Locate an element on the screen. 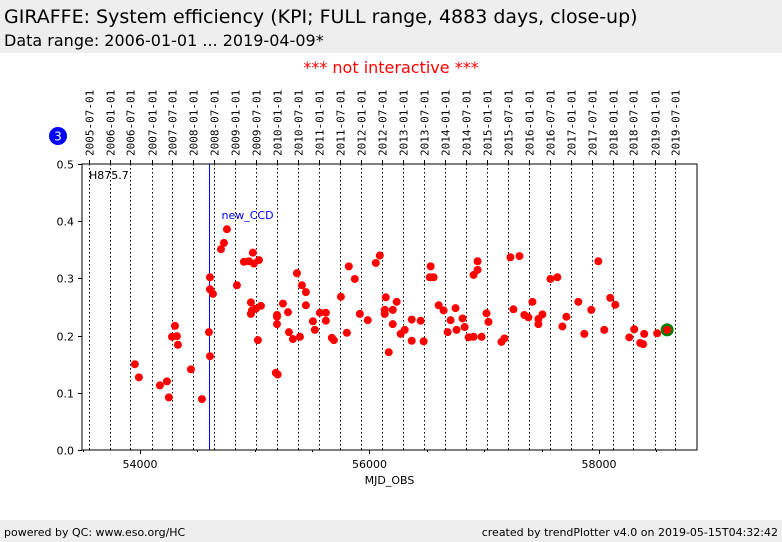 The image size is (782, 542). plot-number-badge: 3 is located at coordinates (58, 136).